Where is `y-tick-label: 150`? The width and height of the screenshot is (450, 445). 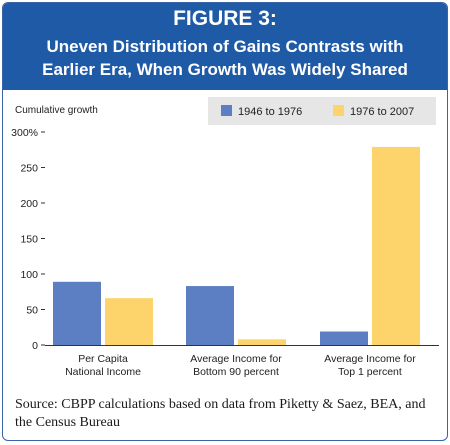
y-tick-label: 150 is located at coordinates (29, 240).